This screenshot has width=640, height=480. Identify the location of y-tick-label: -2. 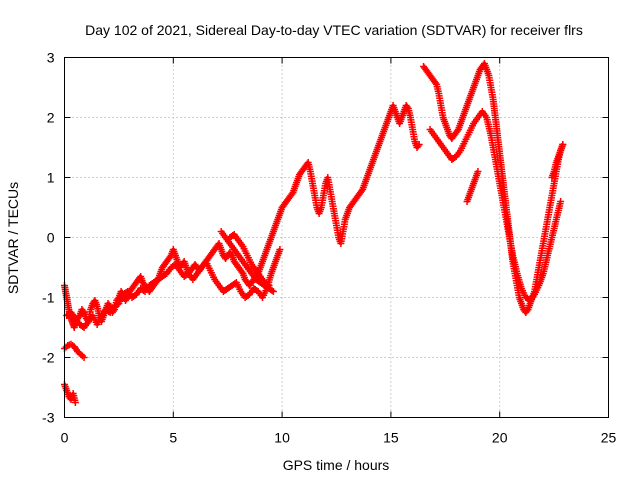
(48, 358).